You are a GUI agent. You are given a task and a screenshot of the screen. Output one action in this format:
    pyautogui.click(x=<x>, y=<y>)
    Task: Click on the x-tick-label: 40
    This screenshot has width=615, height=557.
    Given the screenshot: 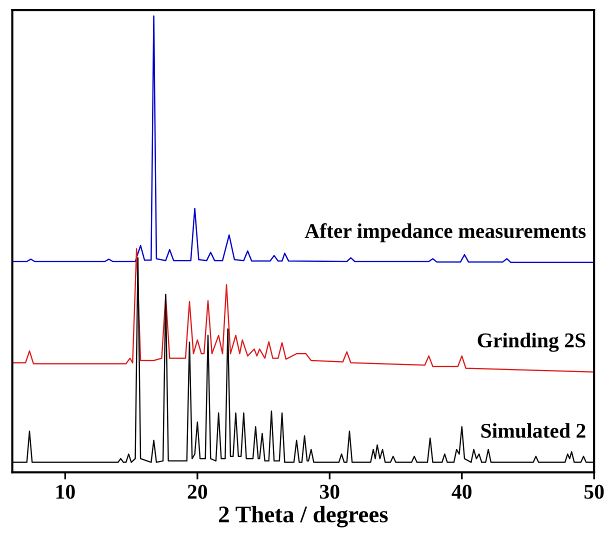 What is the action you would take?
    pyautogui.click(x=462, y=491)
    